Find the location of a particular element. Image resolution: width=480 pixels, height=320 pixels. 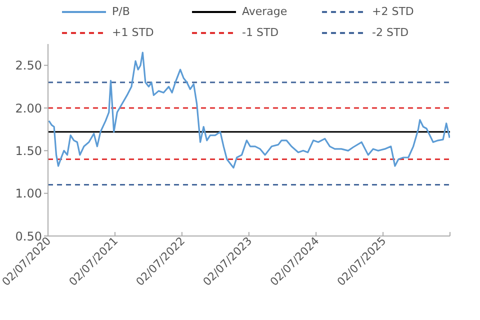

legend-label: Average is located at coordinates (265, 11).